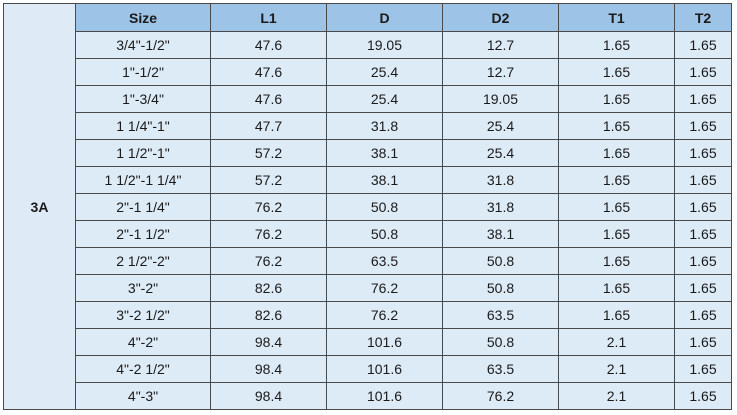 Image resolution: width=737 pixels, height=415 pixels. I want to click on data-row: 1 1/2"-1 1/4" 57.2 38.1 31.8 1.65 1.65, so click(368, 180).